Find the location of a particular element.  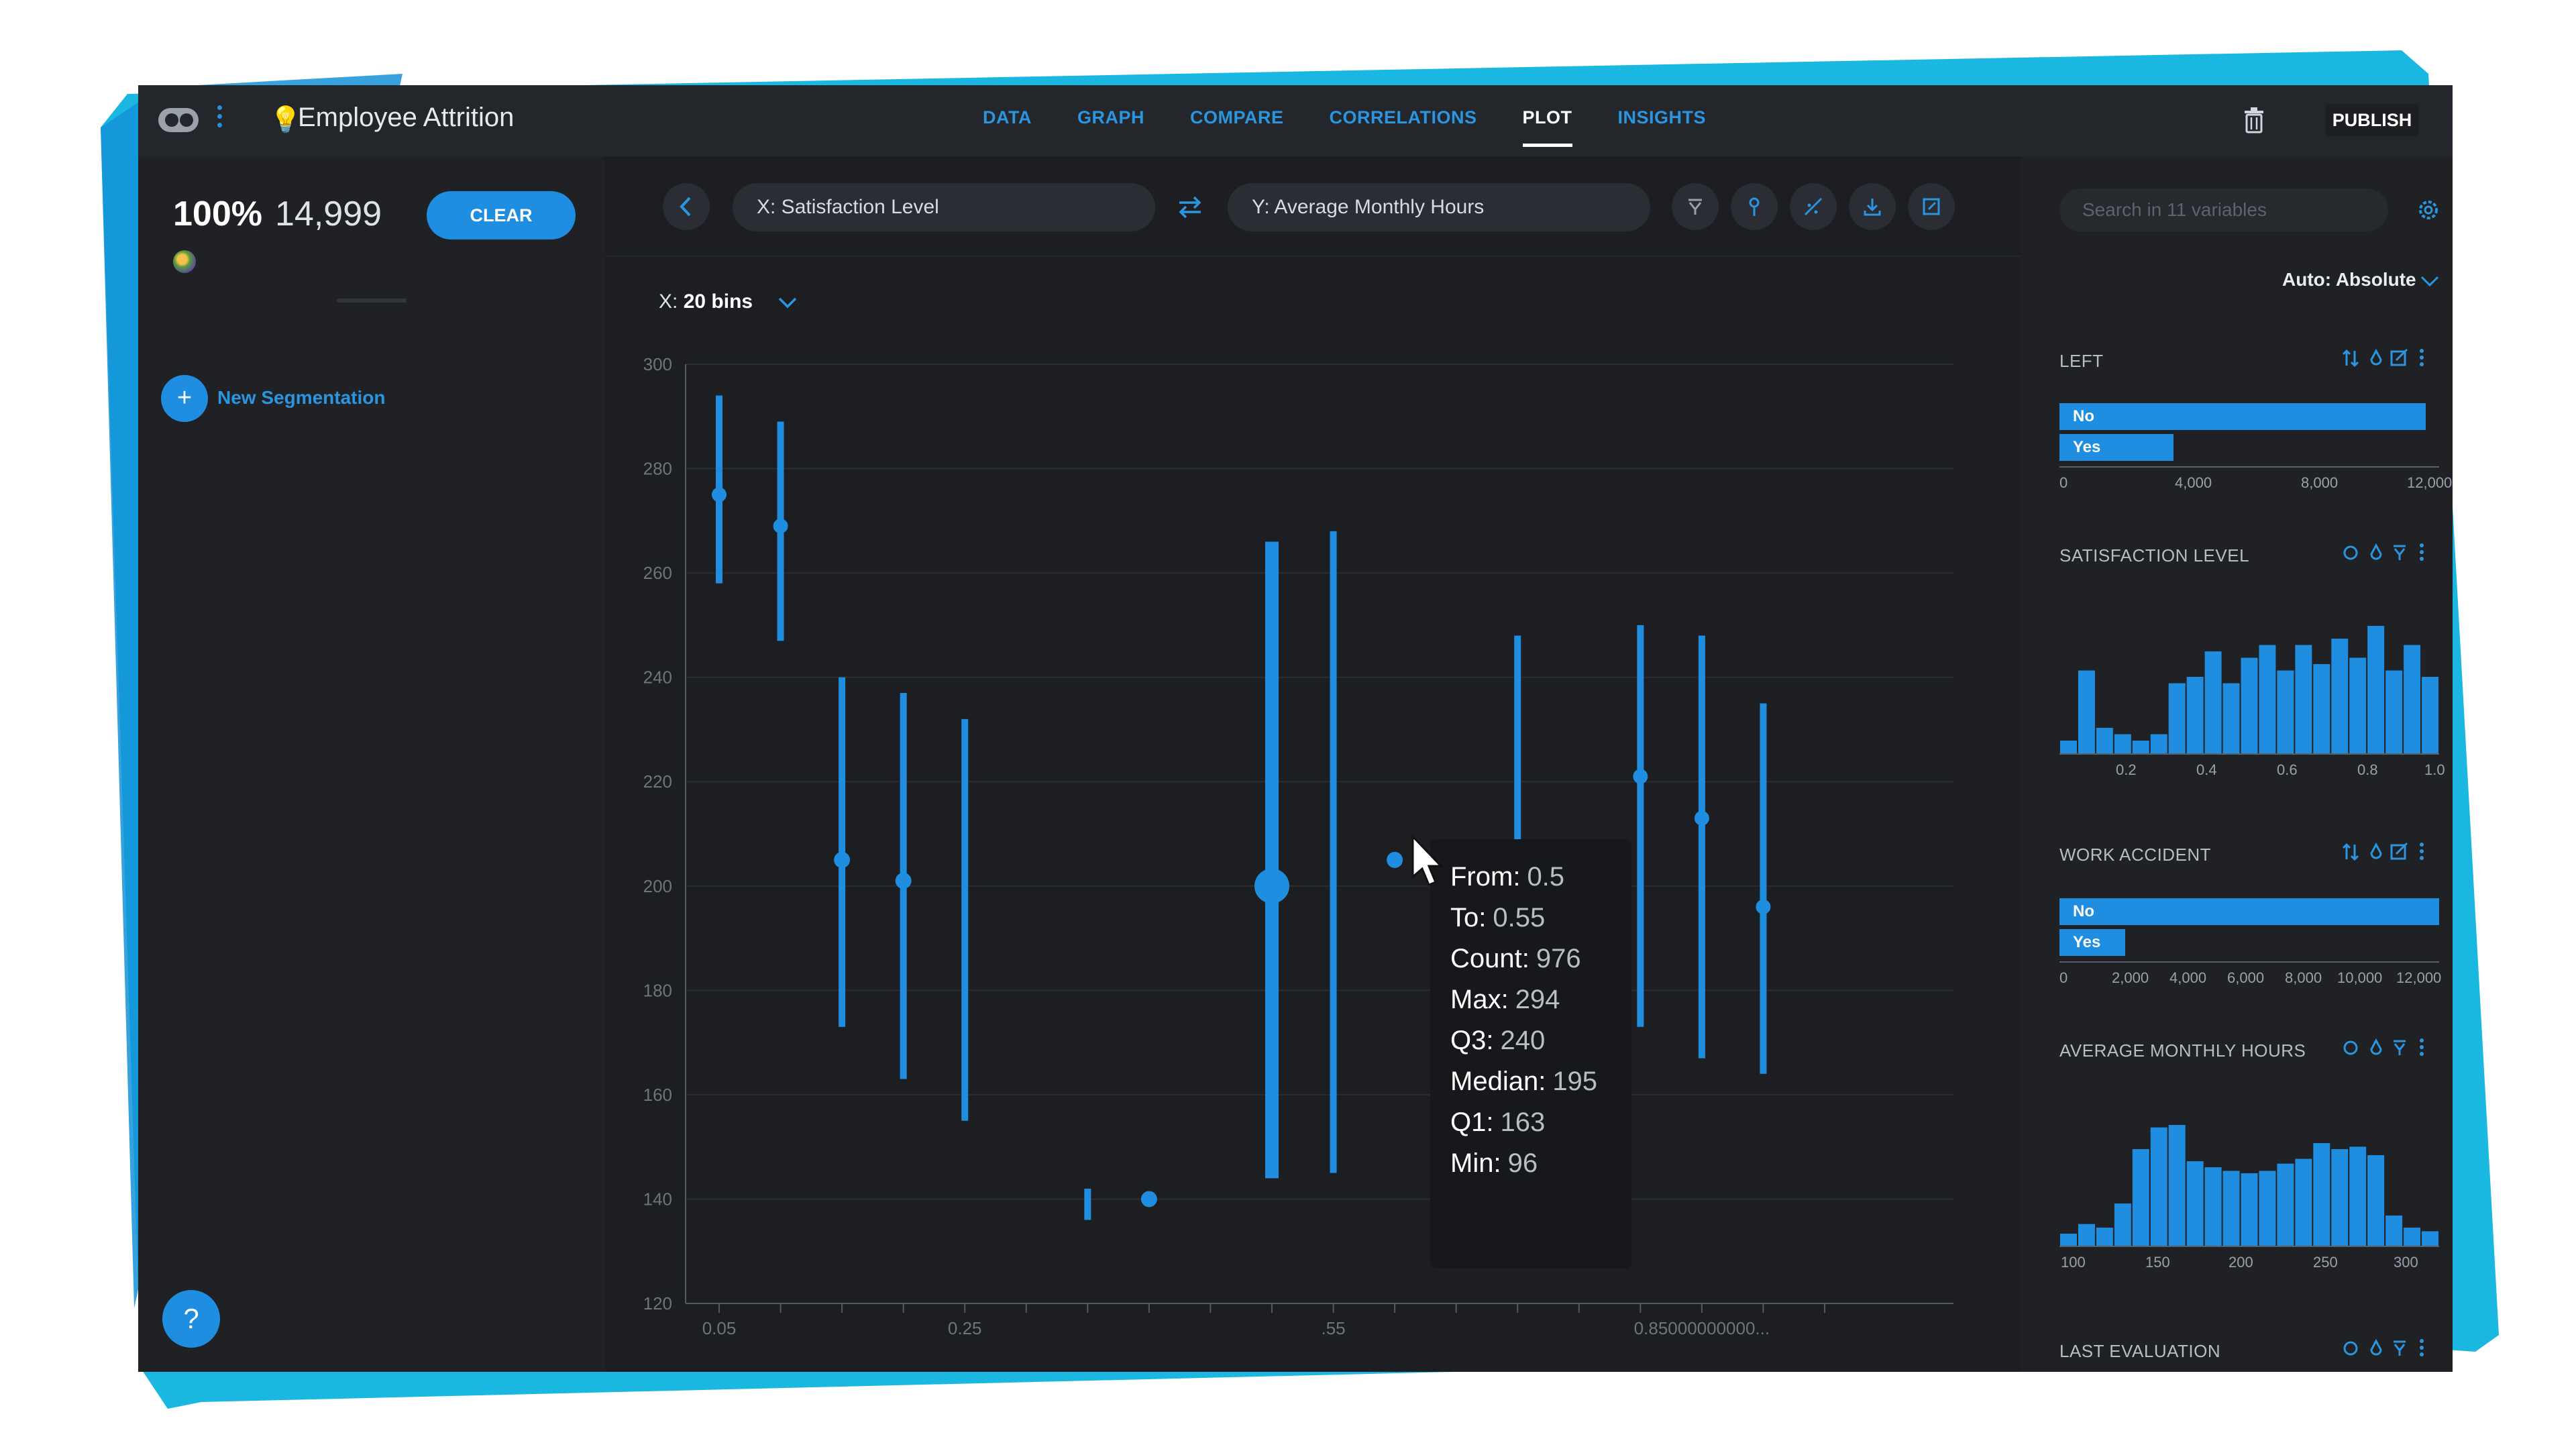

expand-button is located at coordinates (1931, 206).